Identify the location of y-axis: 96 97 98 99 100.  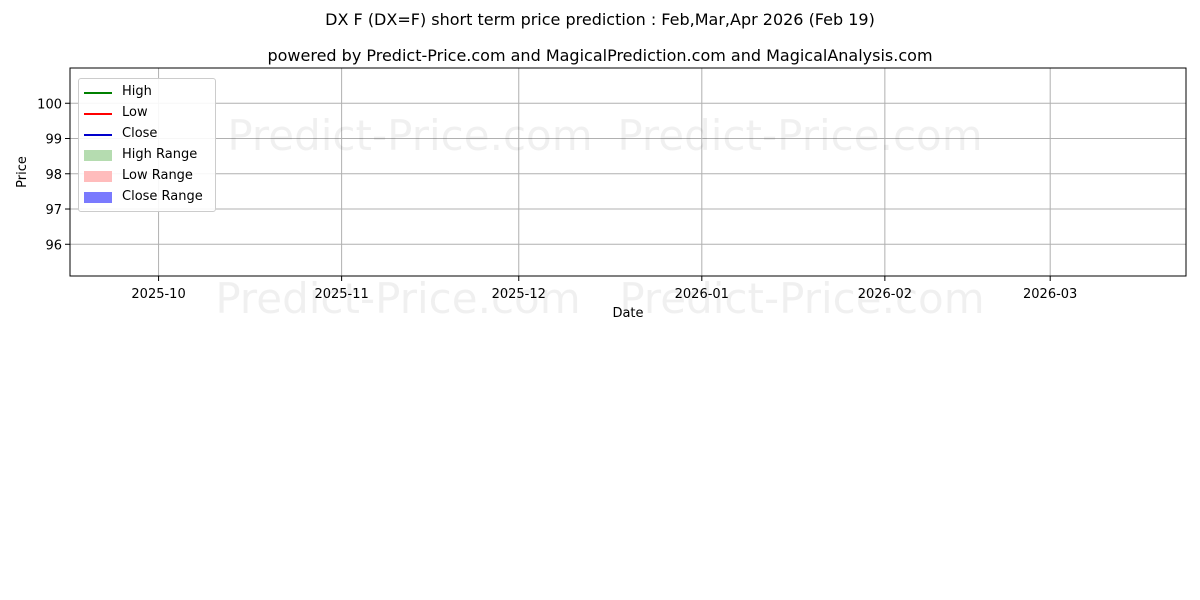
(53, 175).